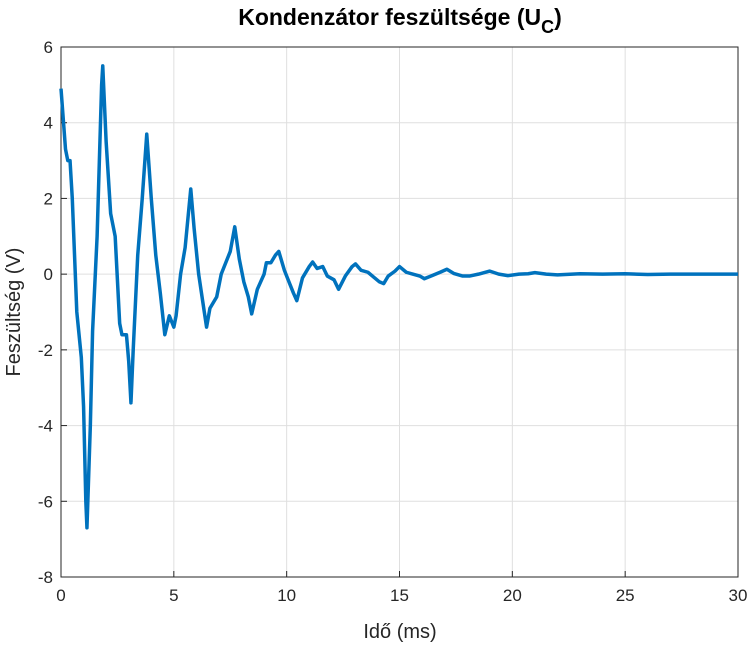 Image resolution: width=752 pixels, height=645 pixels. I want to click on y-tick-label: 4, so click(48, 123).